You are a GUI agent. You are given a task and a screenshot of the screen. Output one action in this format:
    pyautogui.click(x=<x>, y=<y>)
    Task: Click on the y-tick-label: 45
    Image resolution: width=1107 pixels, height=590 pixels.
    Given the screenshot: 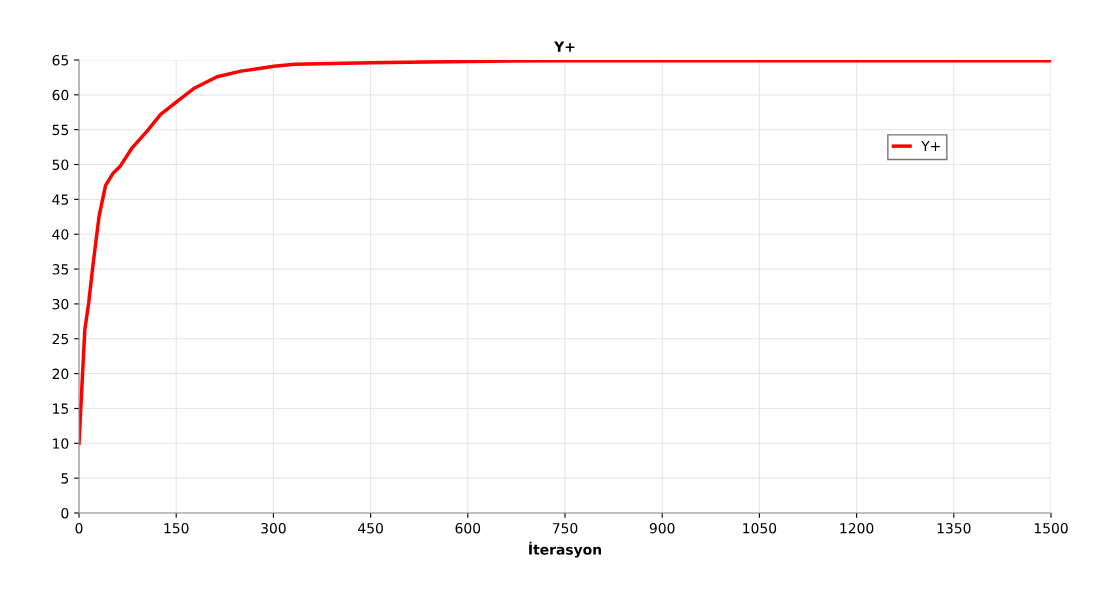 What is the action you would take?
    pyautogui.click(x=60, y=199)
    